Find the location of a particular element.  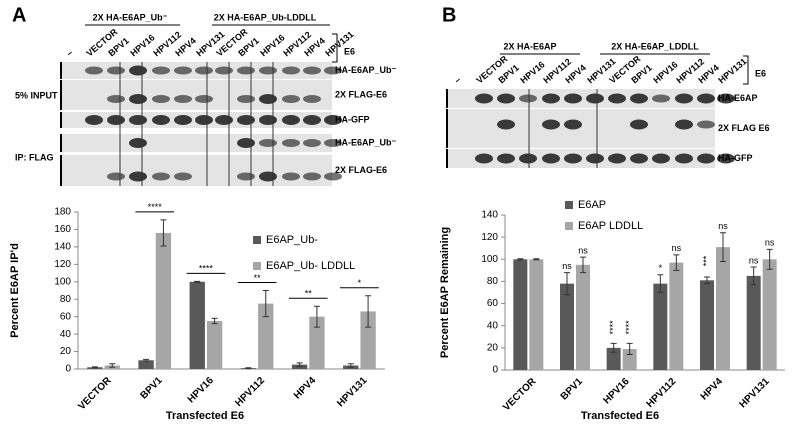

y-axis-title: Percent E6AP IP'd is located at coordinates (15, 290).